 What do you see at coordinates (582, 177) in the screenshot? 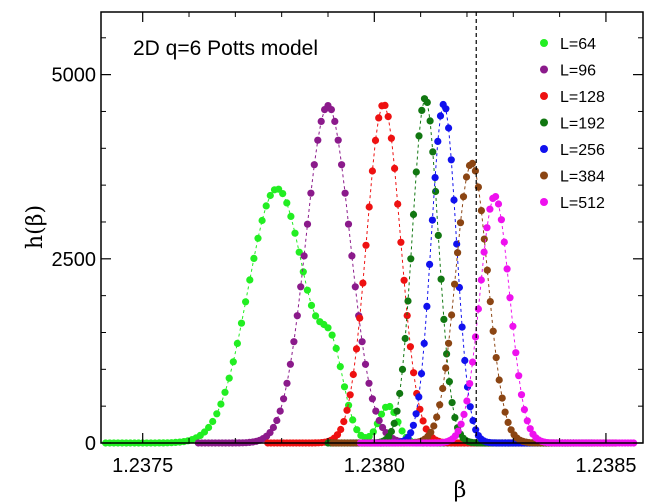
I see `legend-label: L=384` at bounding box center [582, 177].